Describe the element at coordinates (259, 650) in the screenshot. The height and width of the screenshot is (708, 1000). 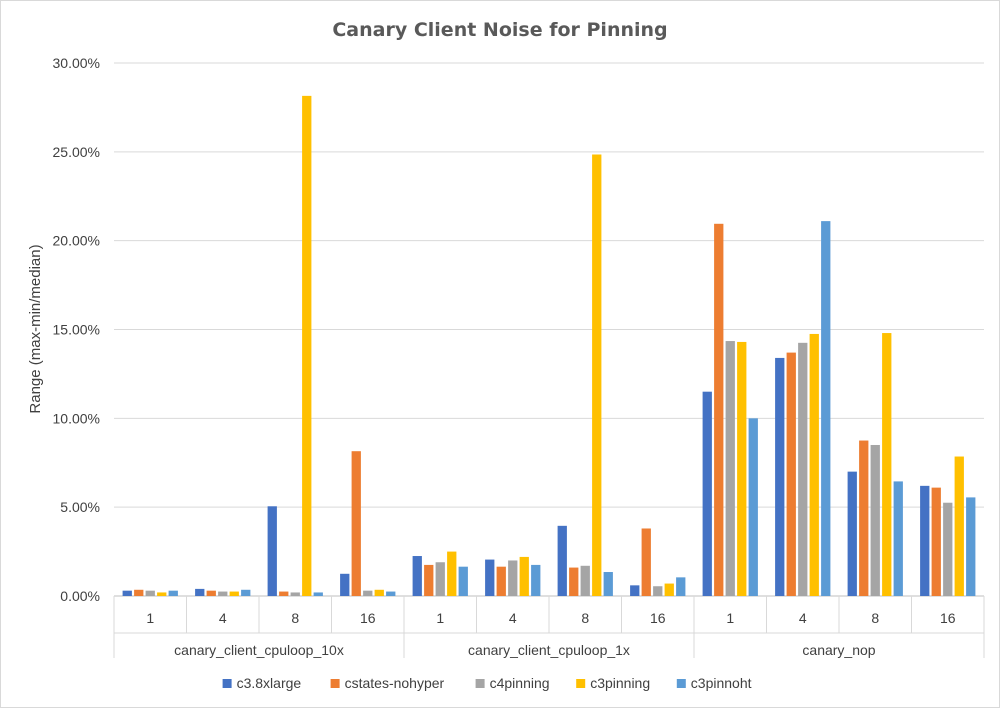
I see `x-group-label: canary_client_cpuloop_10x` at that location.